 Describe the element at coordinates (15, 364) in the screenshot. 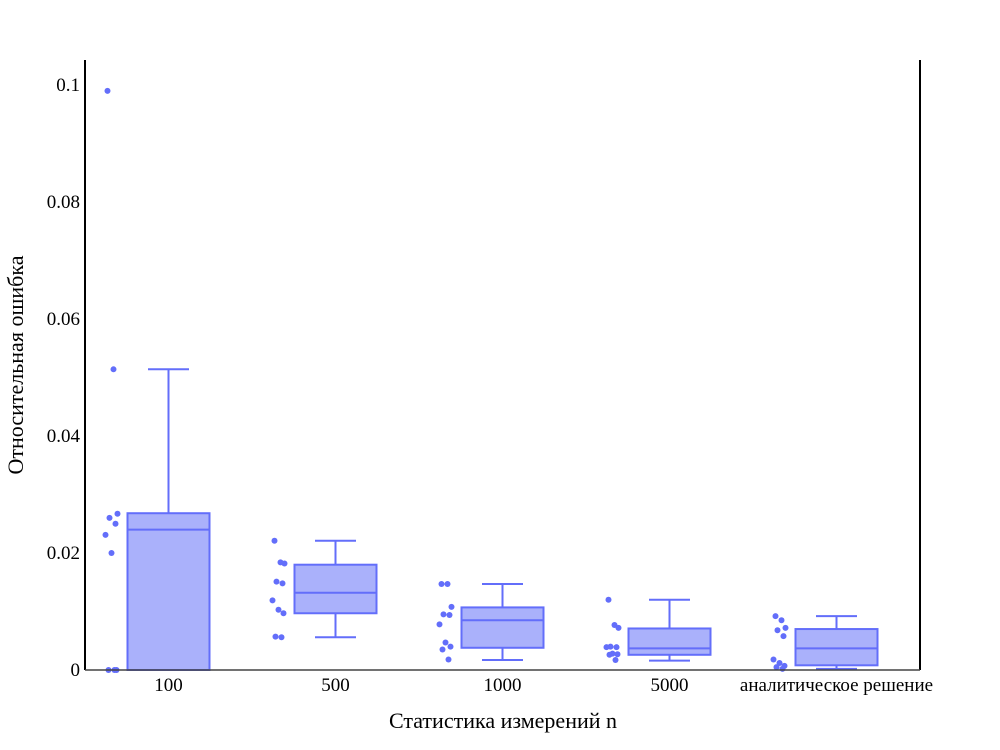

I see `y-axis-title: Относительная ошибка` at that location.